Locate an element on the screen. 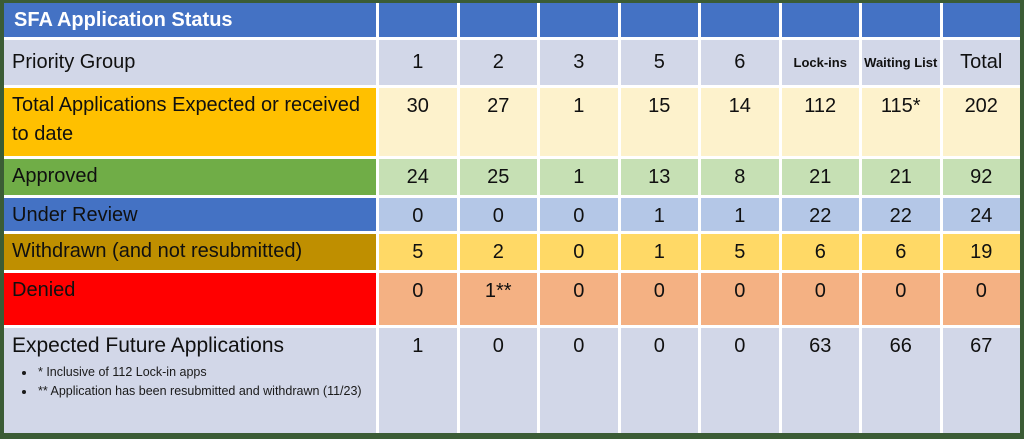 The height and width of the screenshot is (439, 1024). table-cell: 25 is located at coordinates (498, 177).